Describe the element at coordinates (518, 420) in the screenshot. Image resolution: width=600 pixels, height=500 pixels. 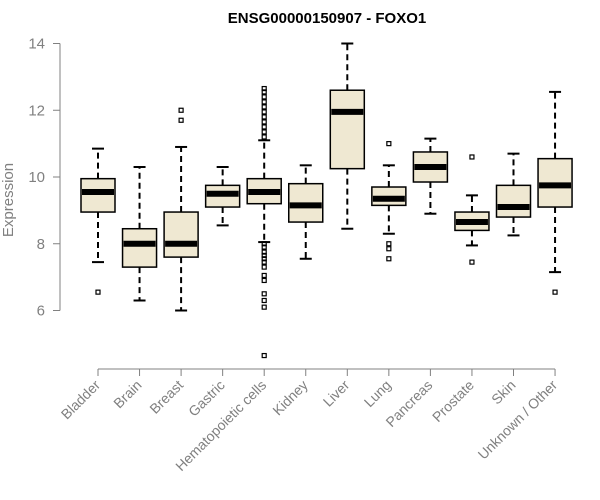
I see `x-tick-label: Unknown / Other` at that location.